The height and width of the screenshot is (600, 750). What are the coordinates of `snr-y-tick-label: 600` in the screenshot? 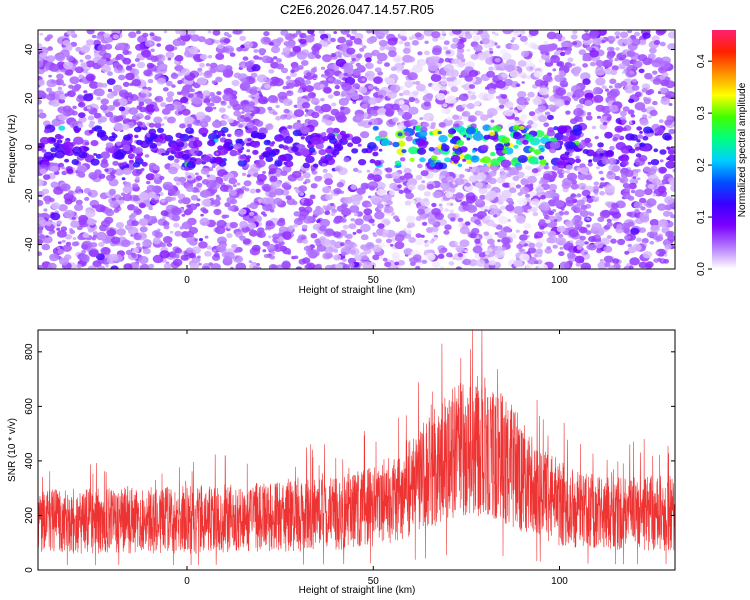 It's located at (29, 406).